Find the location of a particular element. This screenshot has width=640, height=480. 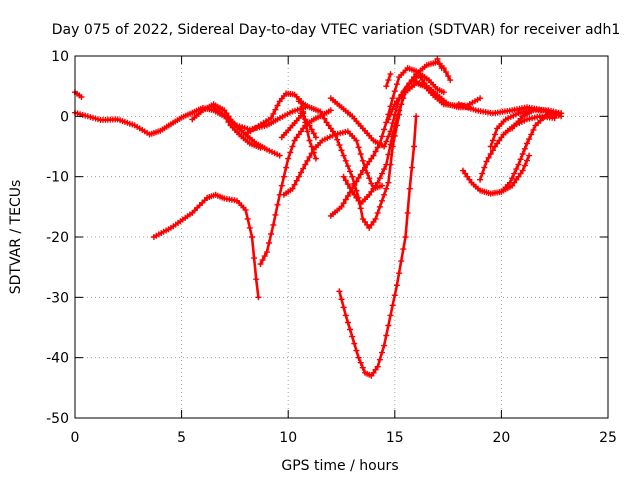

x-tick-label: 0 is located at coordinates (75, 438).